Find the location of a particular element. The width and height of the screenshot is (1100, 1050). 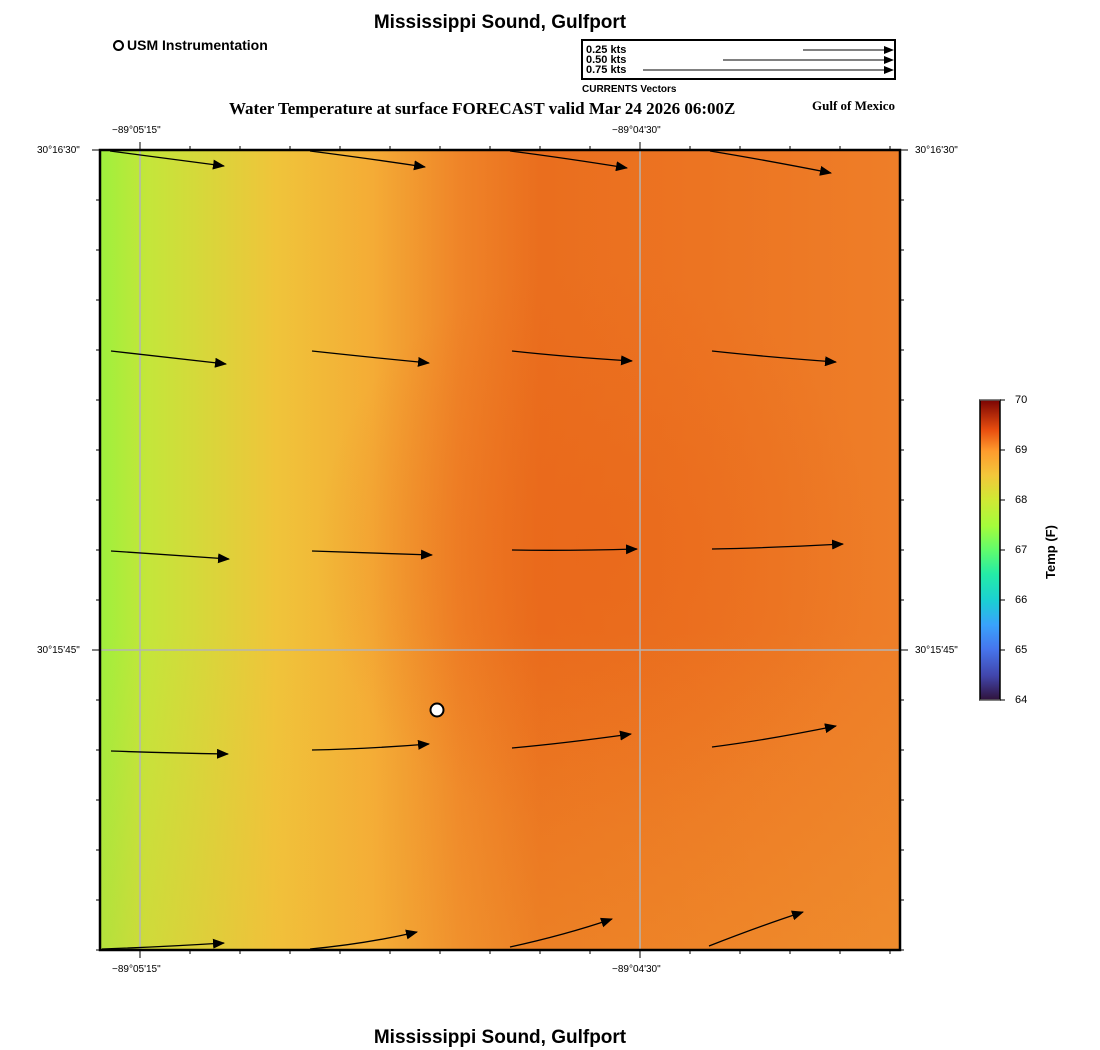

top-ticks is located at coordinates (515, 146).